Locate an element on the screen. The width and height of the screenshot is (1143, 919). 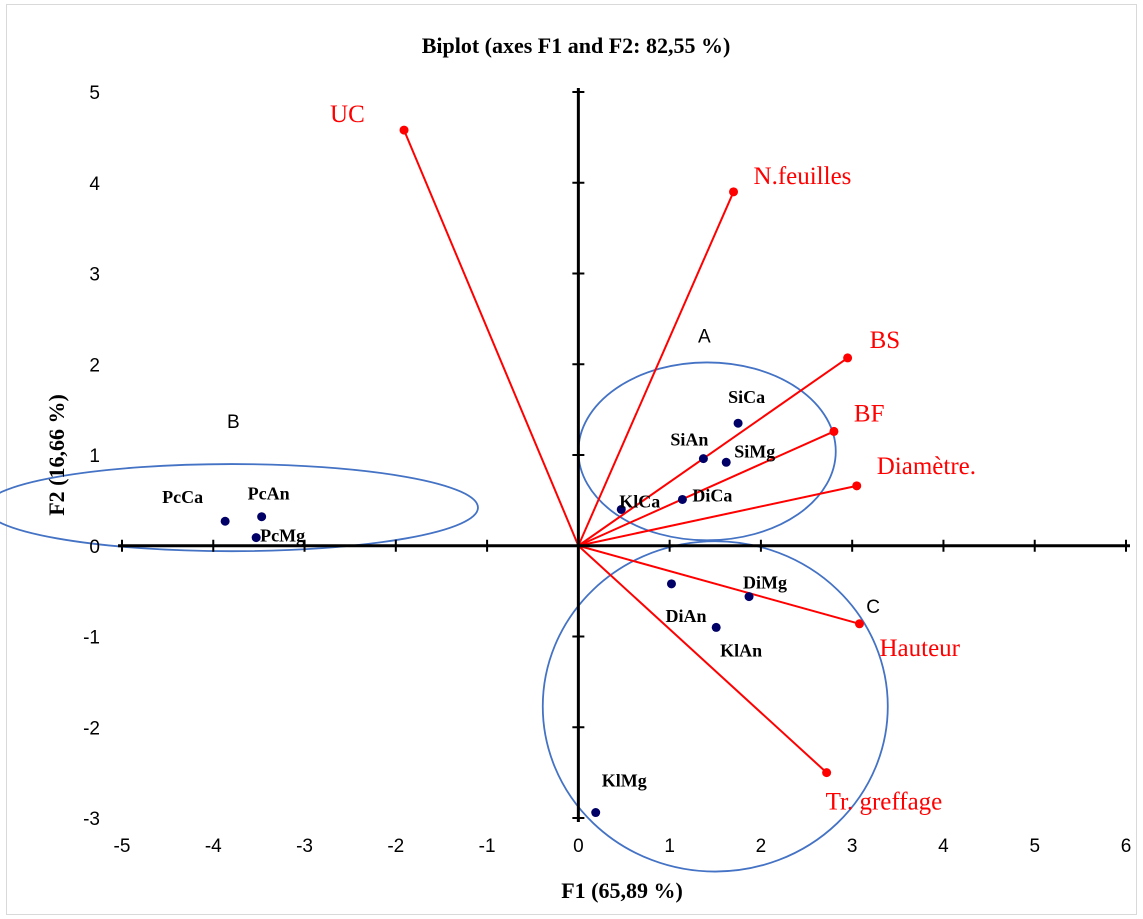
observation-label: PcCa is located at coordinates (182, 497).